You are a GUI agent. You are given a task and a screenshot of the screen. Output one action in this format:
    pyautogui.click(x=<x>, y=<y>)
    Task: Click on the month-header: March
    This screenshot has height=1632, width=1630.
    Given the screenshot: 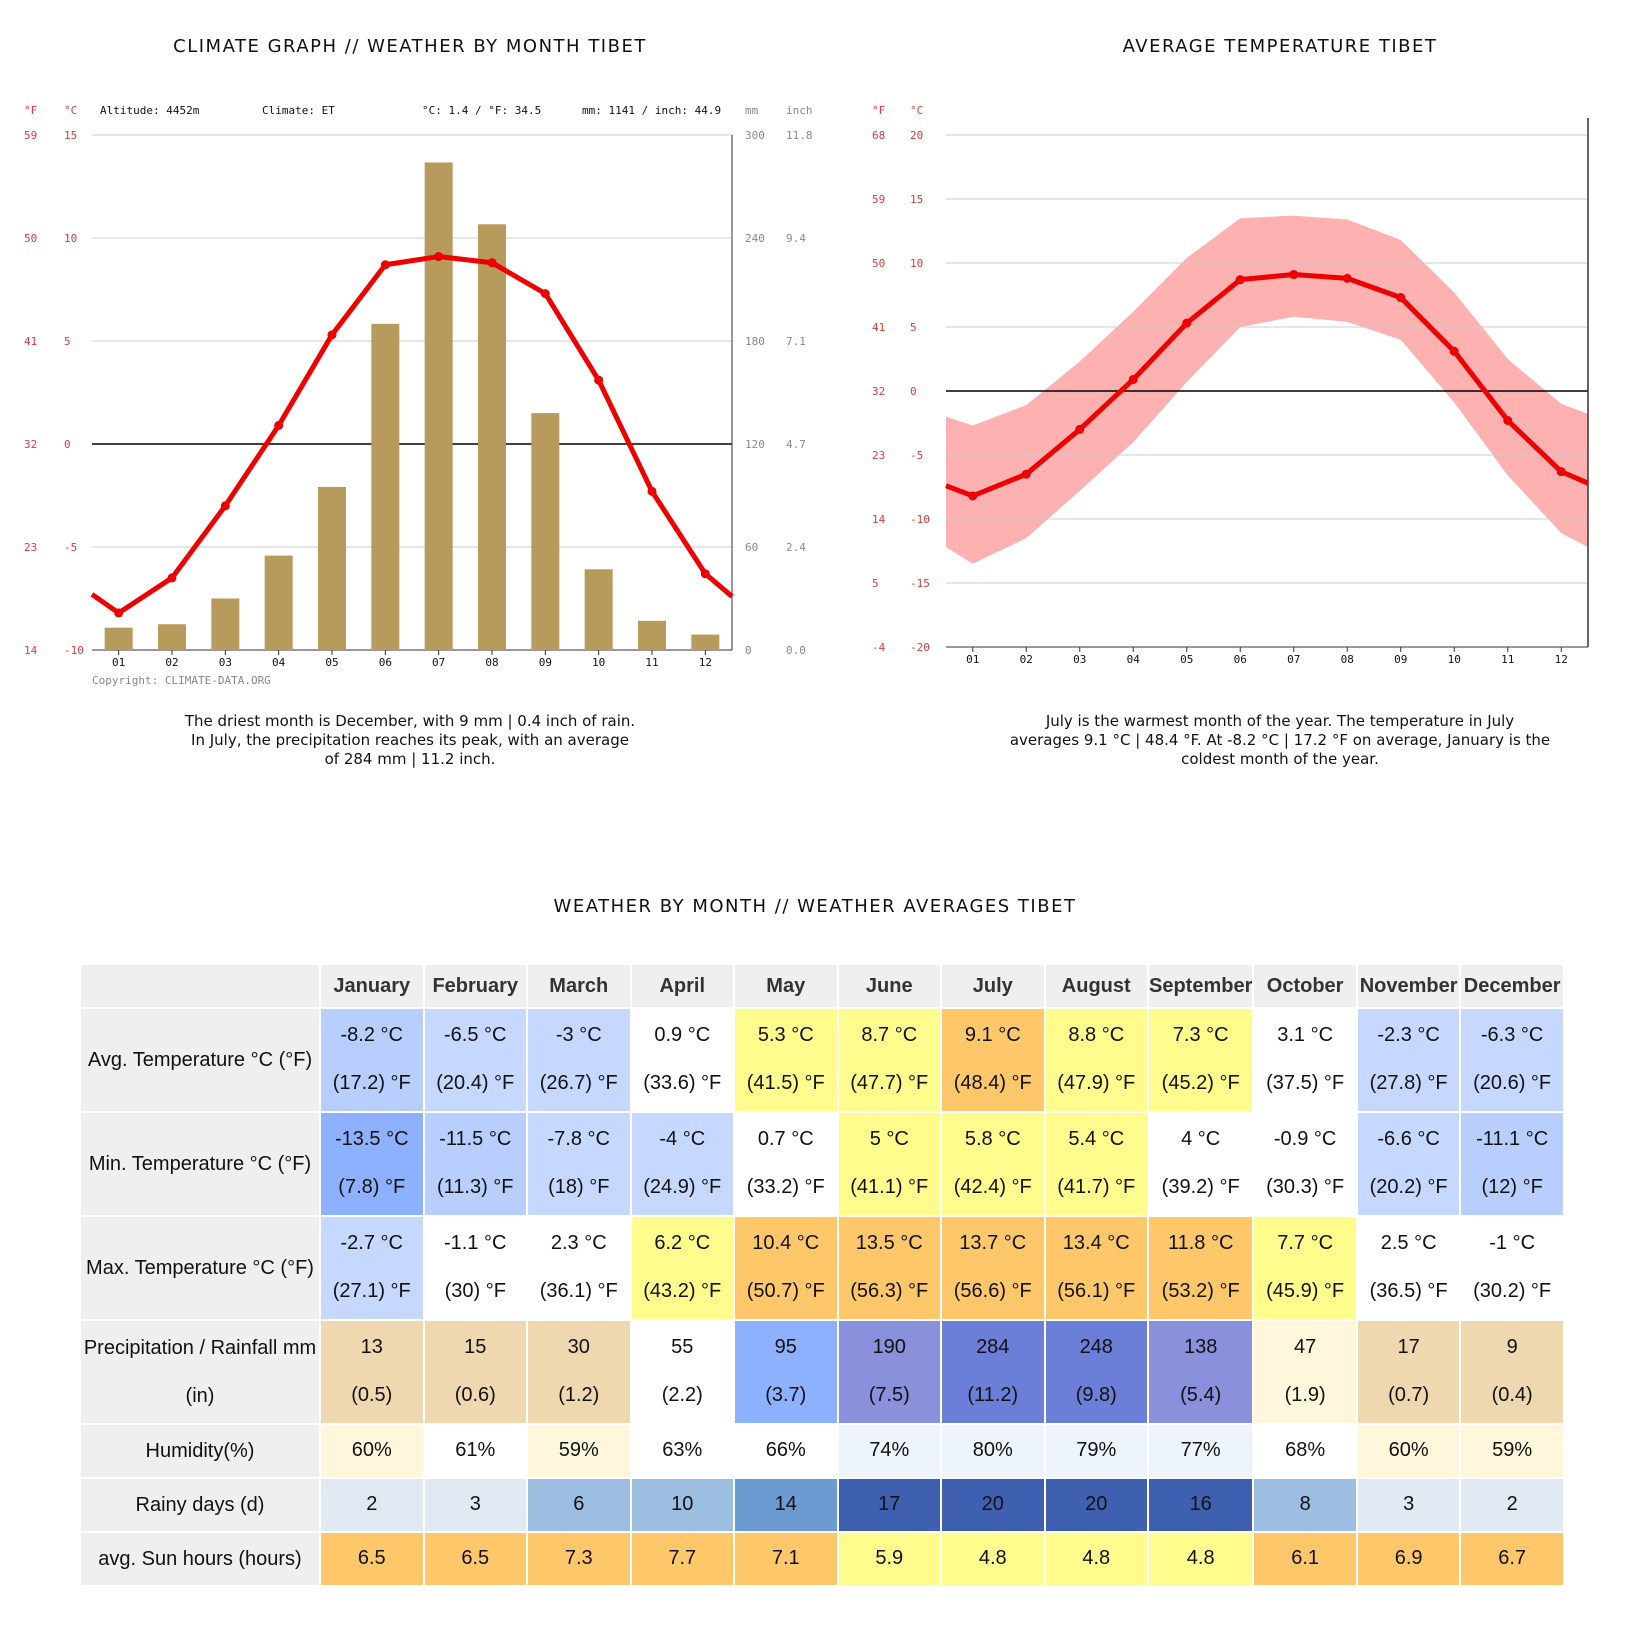 What is the action you would take?
    pyautogui.click(x=579, y=986)
    